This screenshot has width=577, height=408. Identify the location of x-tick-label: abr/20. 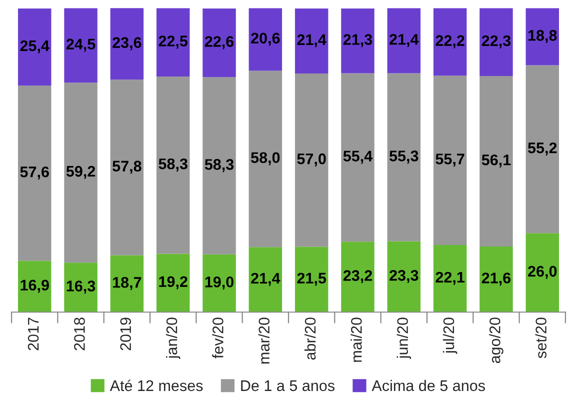
(310, 339).